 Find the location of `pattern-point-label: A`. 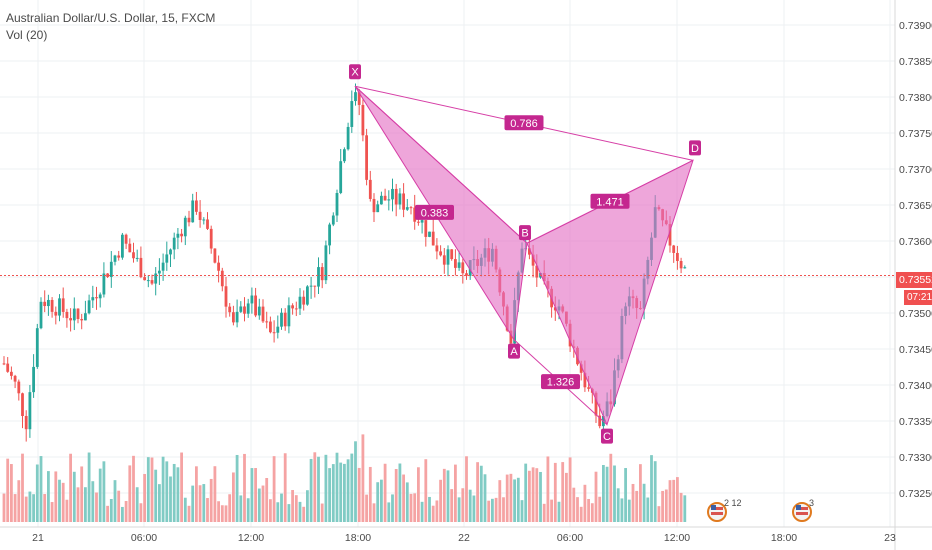

pattern-point-label: A is located at coordinates (514, 352).